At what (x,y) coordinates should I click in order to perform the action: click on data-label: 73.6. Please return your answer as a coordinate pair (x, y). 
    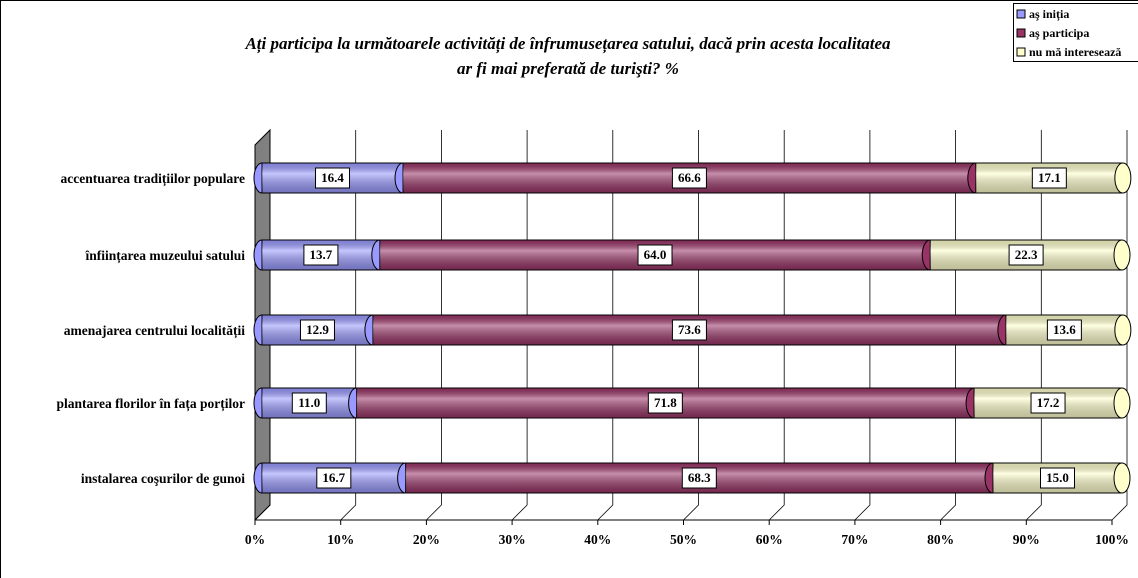
    Looking at the image, I should click on (689, 329).